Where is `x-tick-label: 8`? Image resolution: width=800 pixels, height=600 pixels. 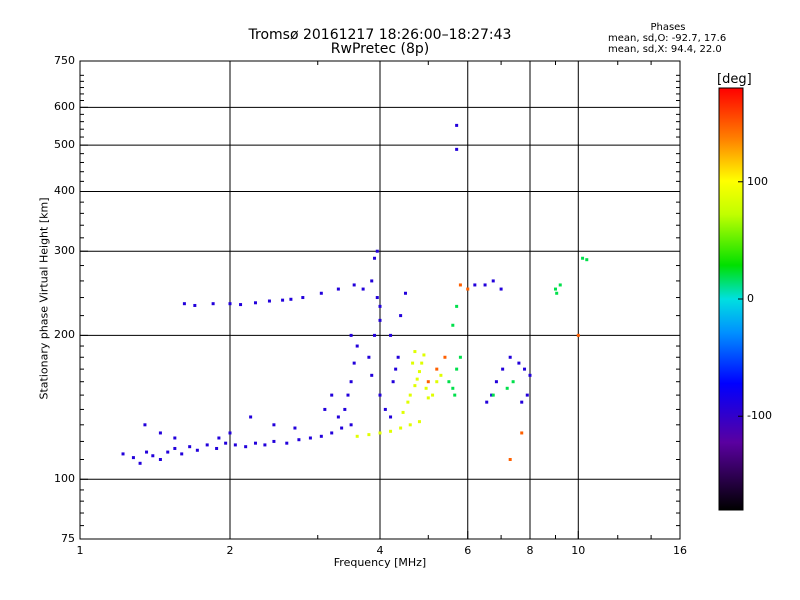 x-tick-label: 8 is located at coordinates (530, 550).